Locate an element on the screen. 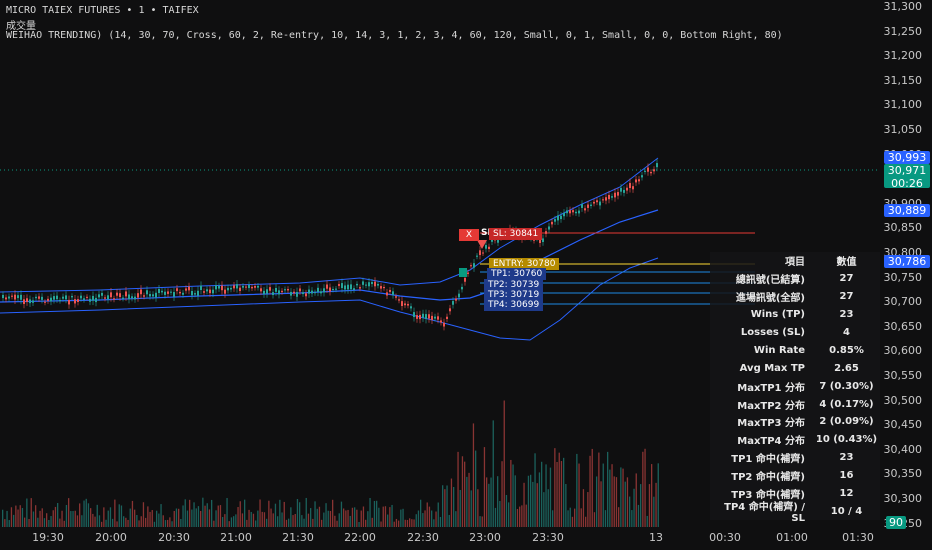  tp4-label: TP4: 30699 is located at coordinates (514, 305).